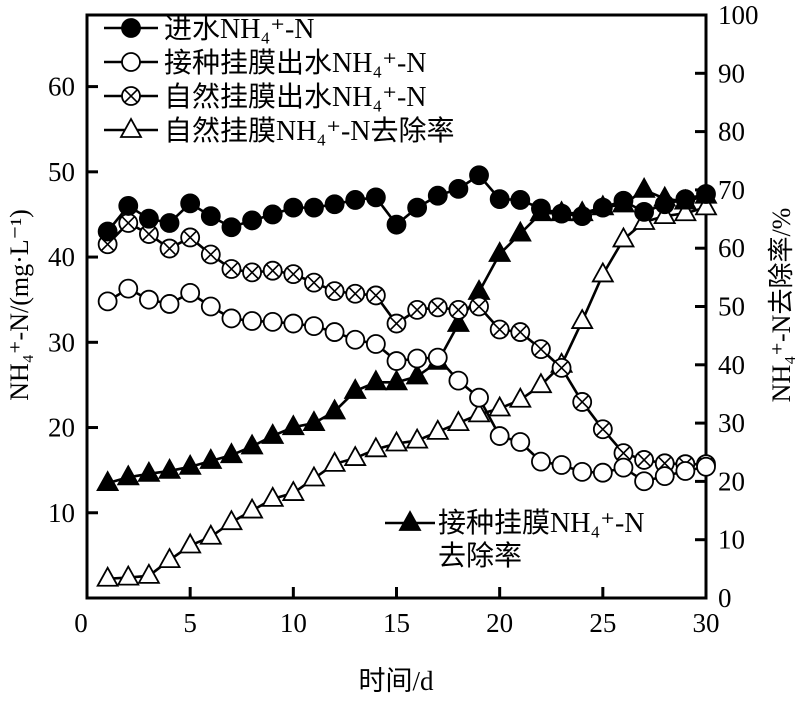 The height and width of the screenshot is (705, 809). Describe the element at coordinates (61, 87) in the screenshot. I see `y-left-tick-label: 60` at that location.